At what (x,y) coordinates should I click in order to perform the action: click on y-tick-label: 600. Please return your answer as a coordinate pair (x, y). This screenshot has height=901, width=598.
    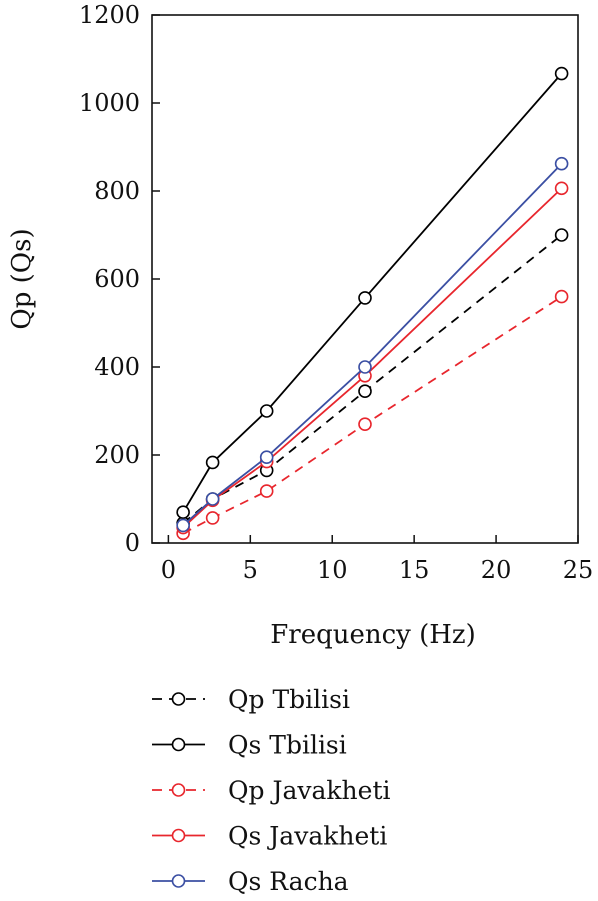
    Looking at the image, I should click on (117, 279).